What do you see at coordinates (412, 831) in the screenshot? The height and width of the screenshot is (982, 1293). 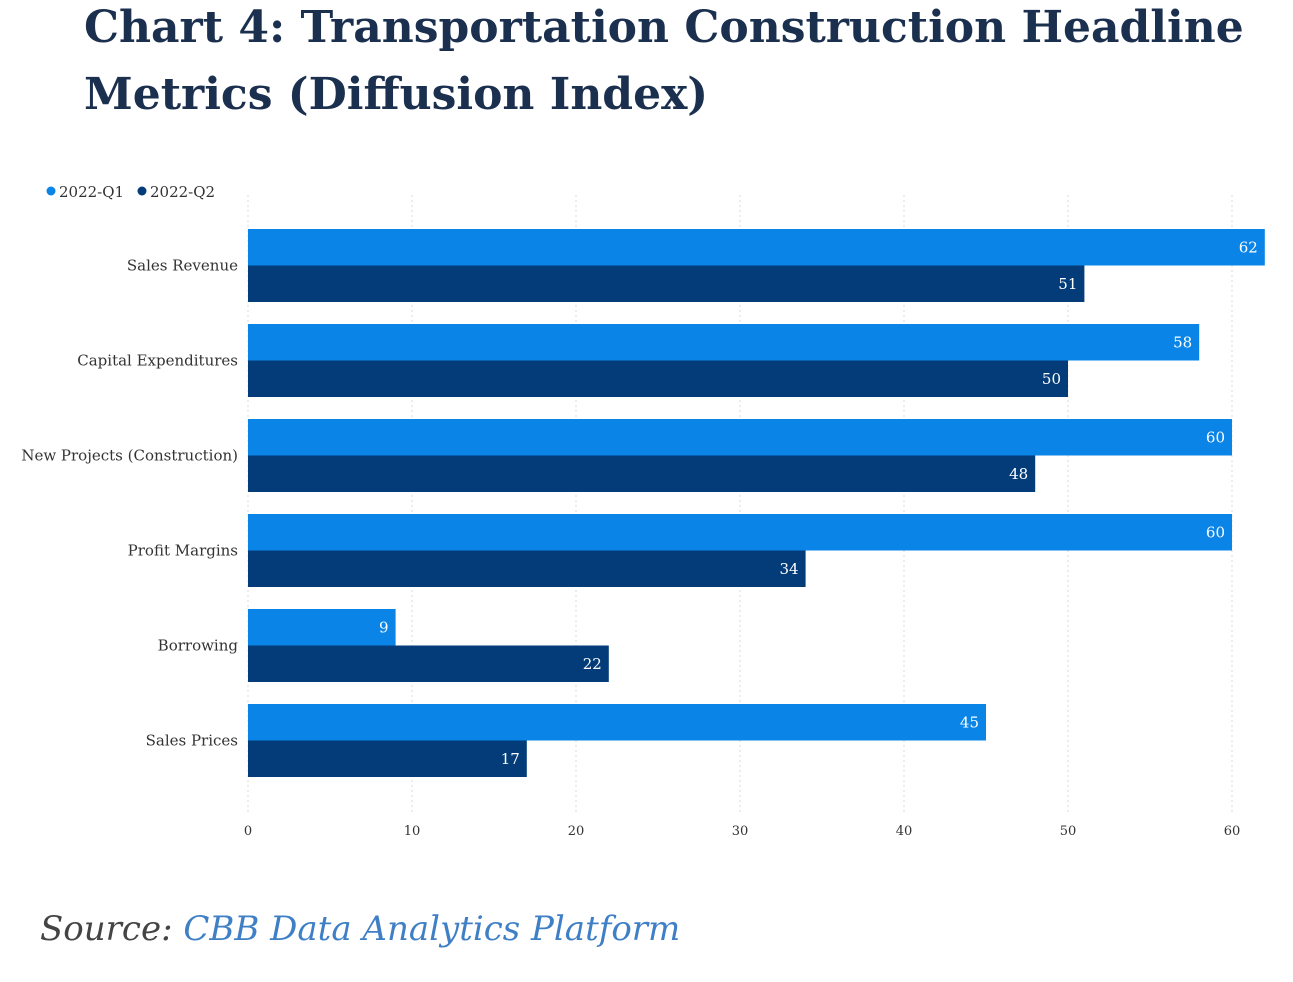 I see `x-tick-label: 10` at bounding box center [412, 831].